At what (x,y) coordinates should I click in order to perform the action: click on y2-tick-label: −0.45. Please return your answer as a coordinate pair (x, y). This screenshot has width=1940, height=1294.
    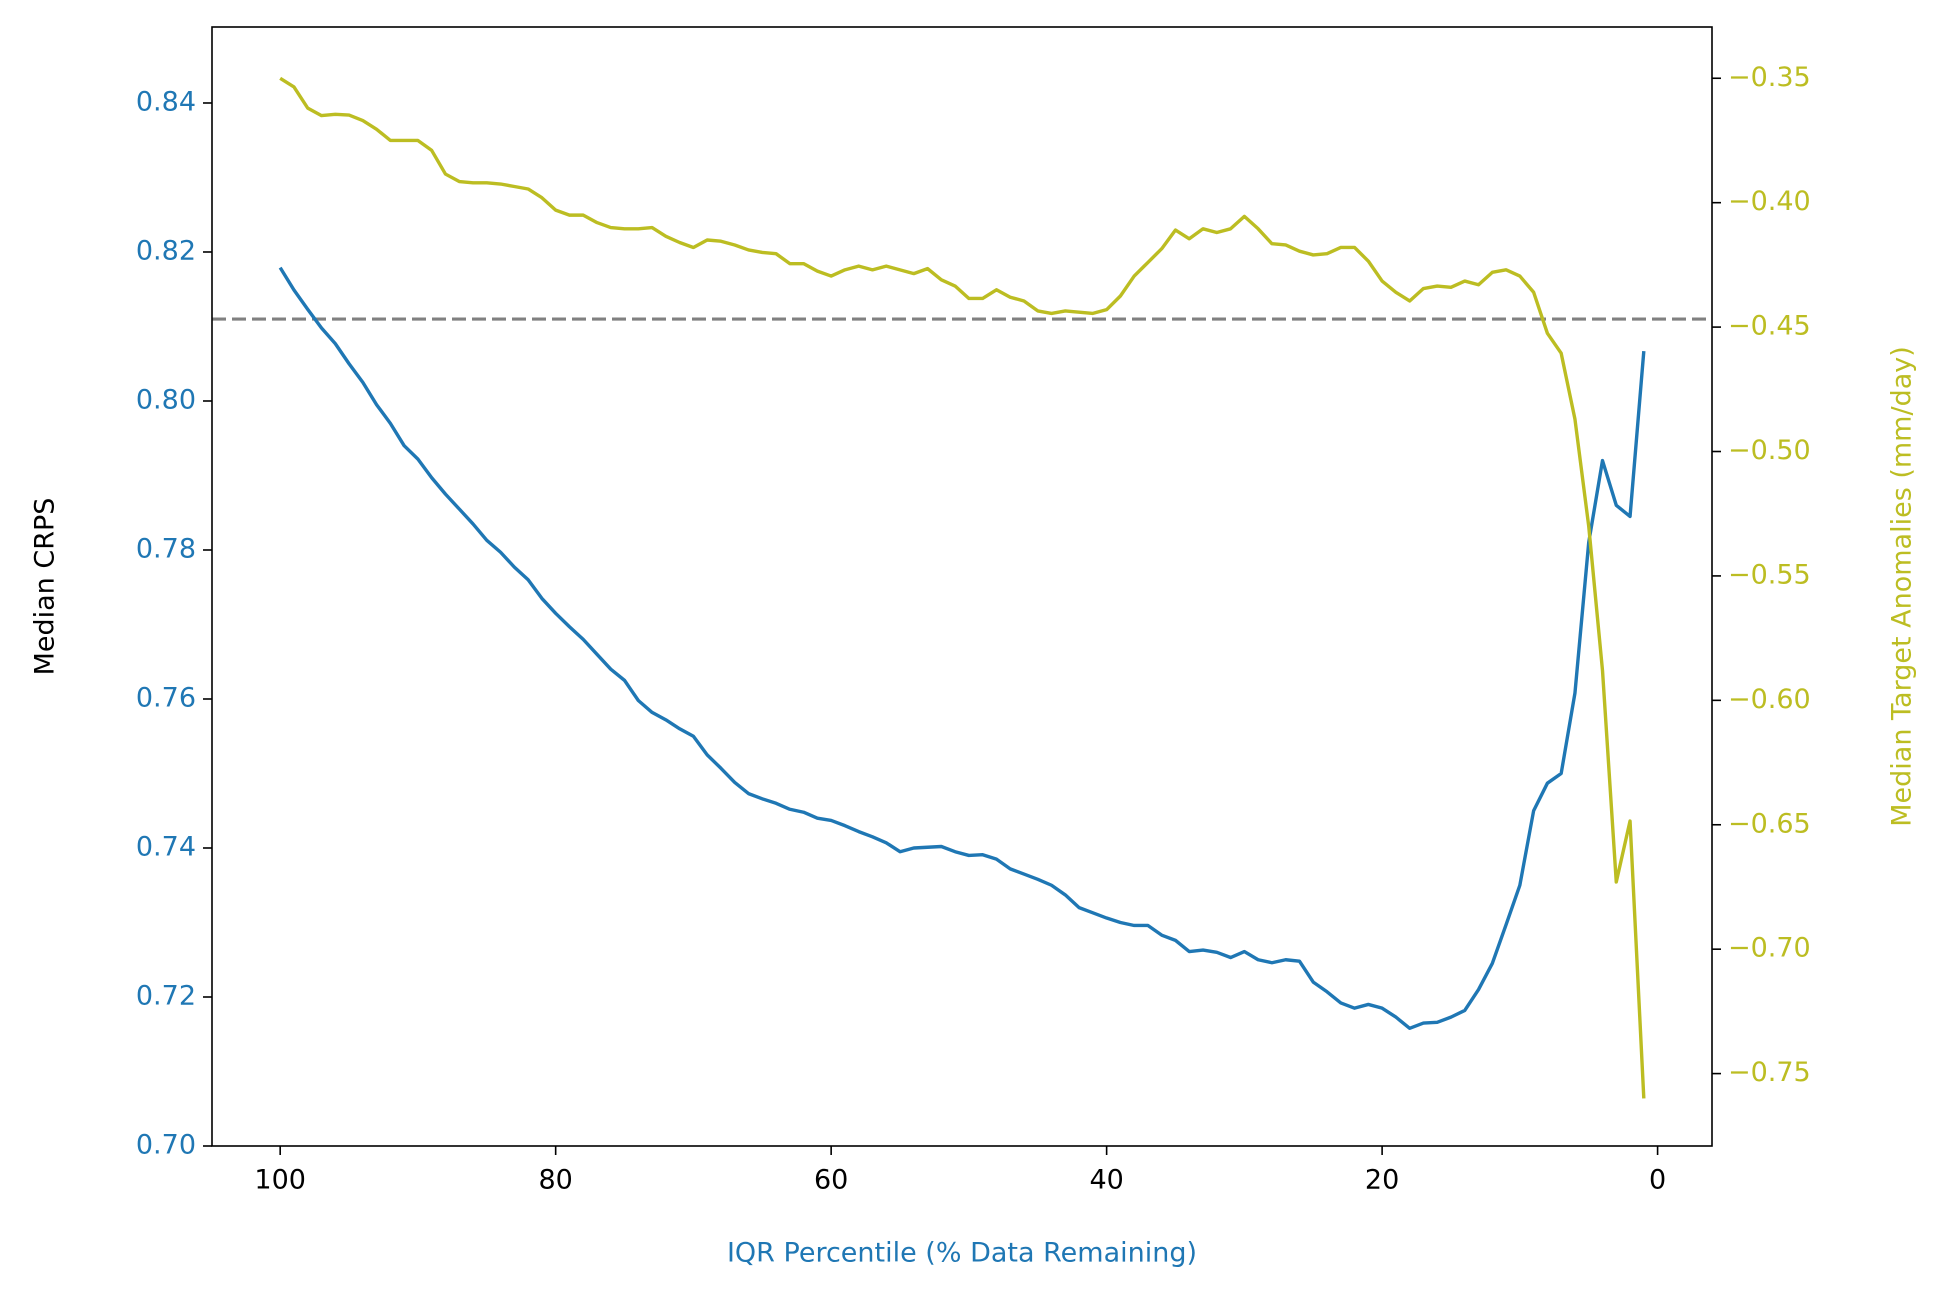
    Looking at the image, I should click on (1769, 326).